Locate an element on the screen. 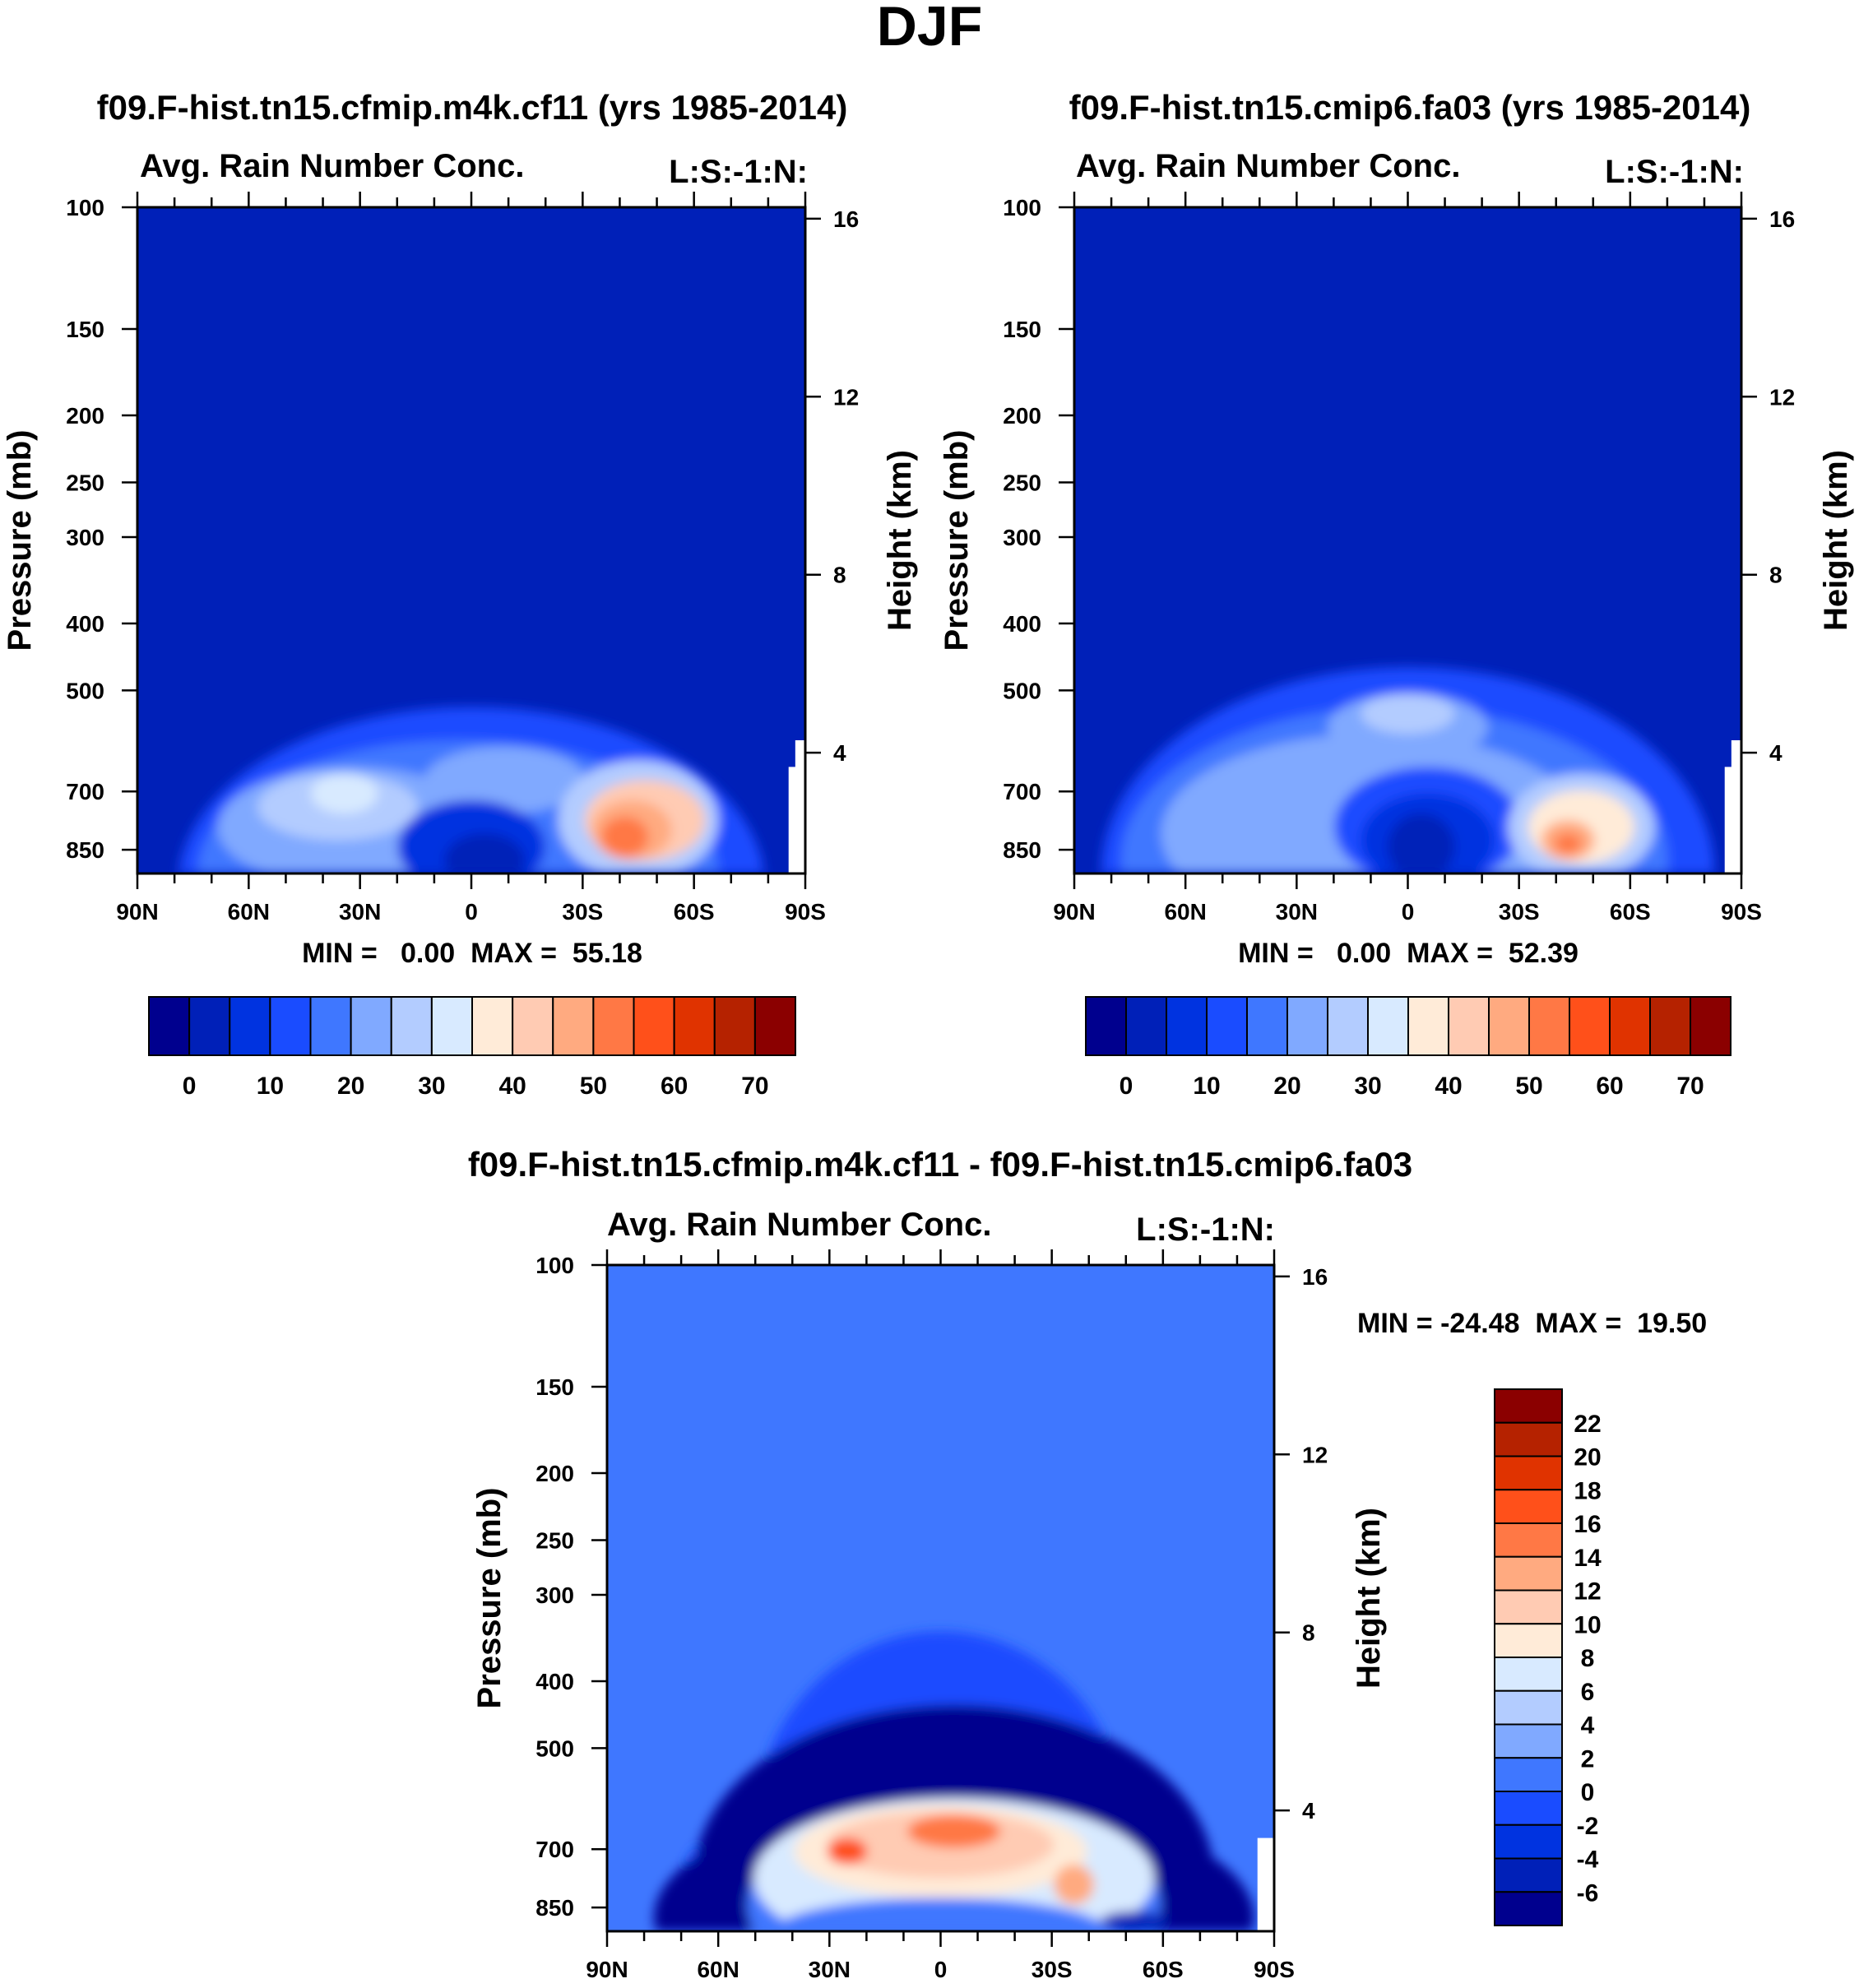  colorbar-label: 10 is located at coordinates (1587, 1625).